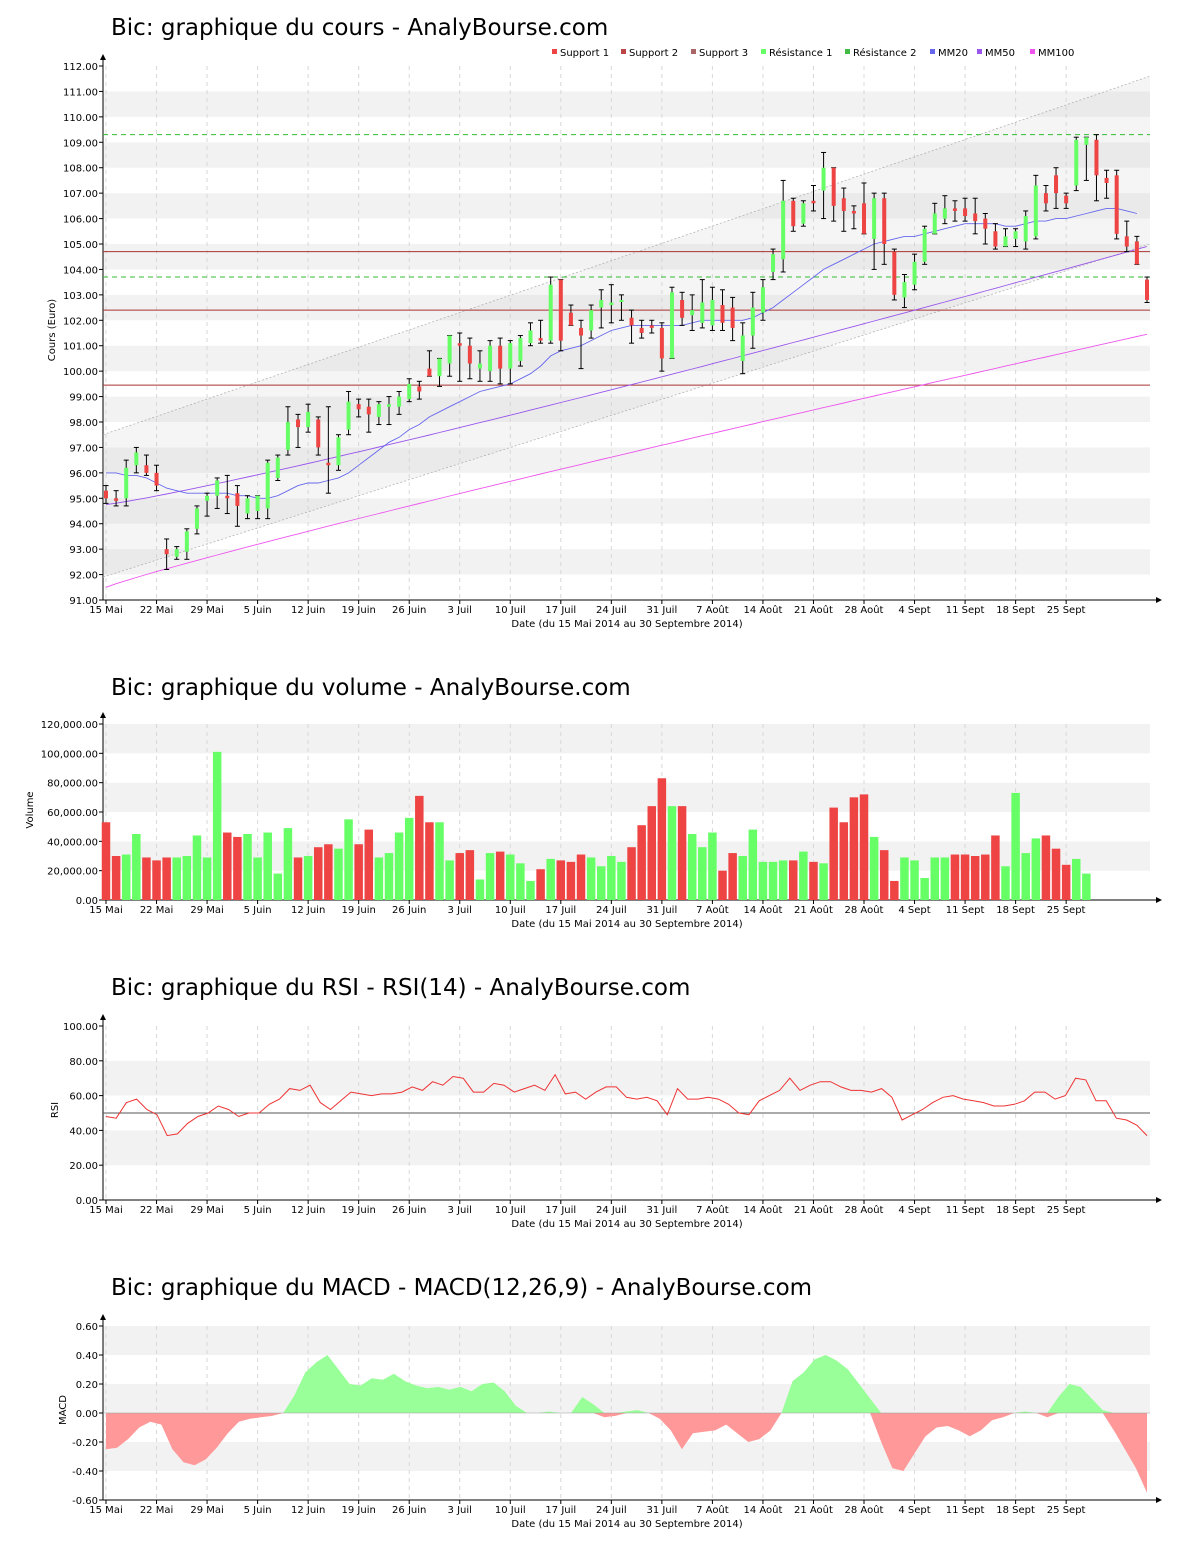 This screenshot has height=1550, width=1200. Describe the element at coordinates (72, 784) in the screenshot. I see `volume-ytick-label: 80,000.00` at that location.